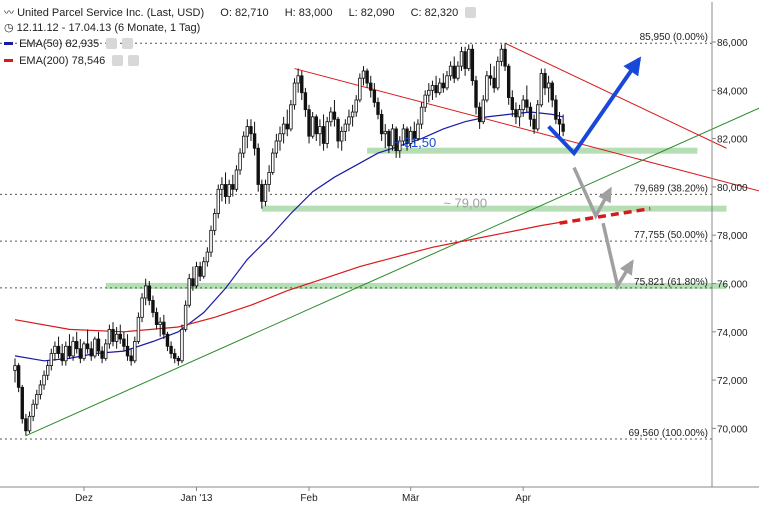 Image resolution: width=759 pixels, height=506 pixels. I want to click on ema200-value: 78,546, so click(88, 61).